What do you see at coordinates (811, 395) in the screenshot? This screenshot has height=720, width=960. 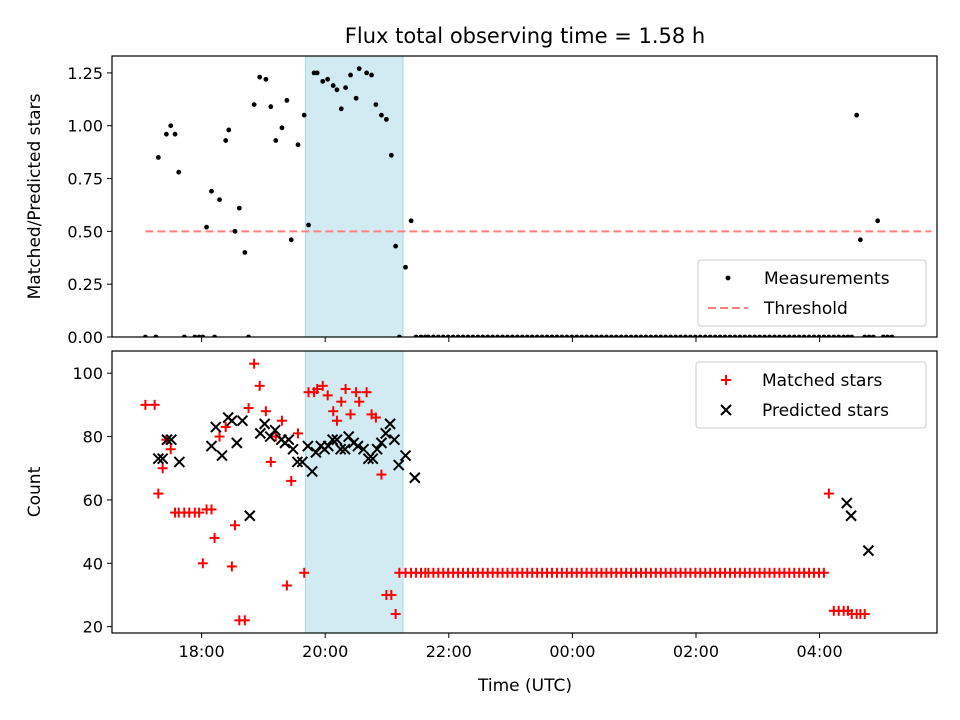 I see `legend: Matched stars Predicted stars` at bounding box center [811, 395].